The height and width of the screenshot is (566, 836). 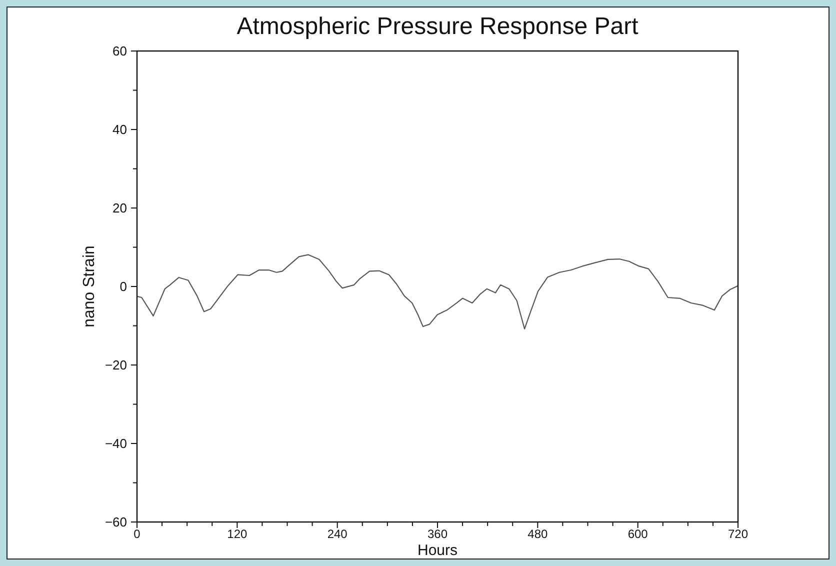 What do you see at coordinates (237, 534) in the screenshot?
I see `x-tick-label: 120` at bounding box center [237, 534].